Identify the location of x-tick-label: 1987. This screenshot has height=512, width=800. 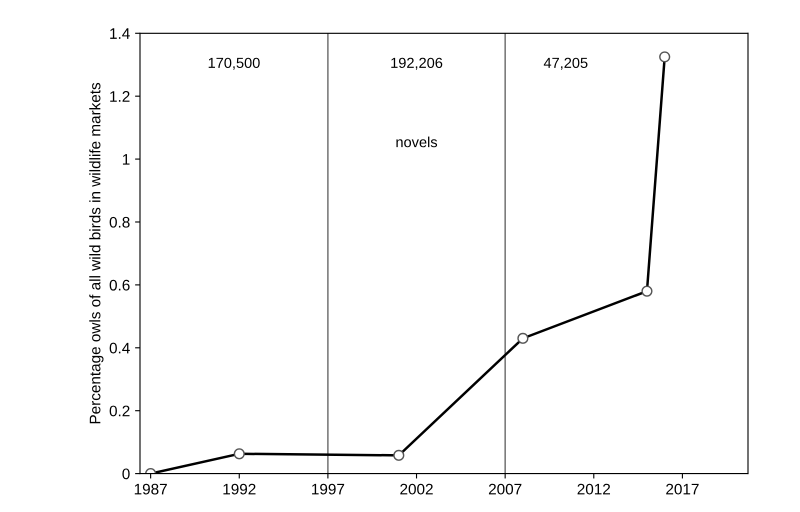
(150, 489).